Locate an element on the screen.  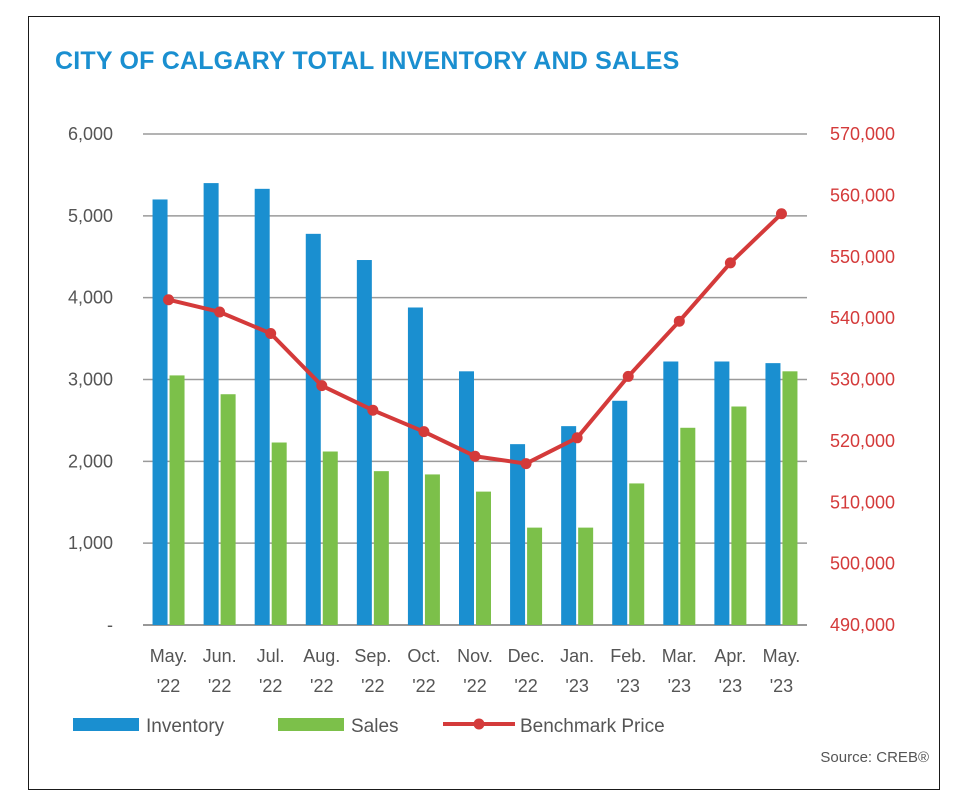
y-right-tick-label: 490,000 is located at coordinates (862, 625).